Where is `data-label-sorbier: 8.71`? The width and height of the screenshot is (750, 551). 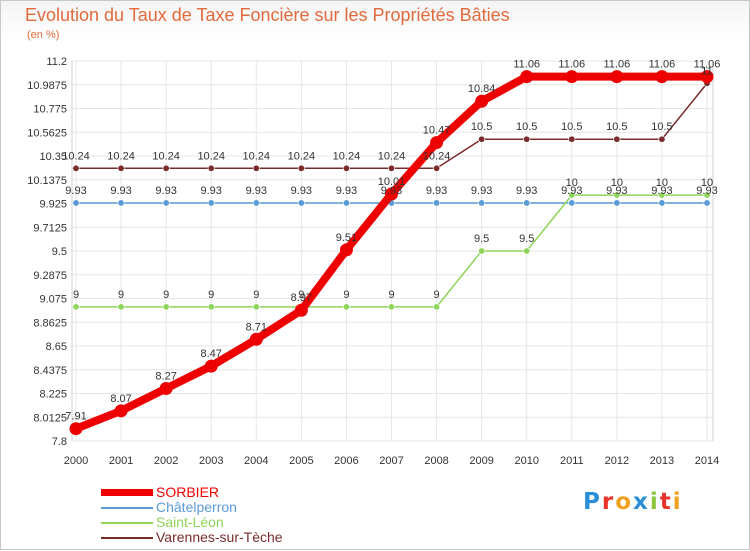 data-label-sorbier: 8.71 is located at coordinates (256, 327).